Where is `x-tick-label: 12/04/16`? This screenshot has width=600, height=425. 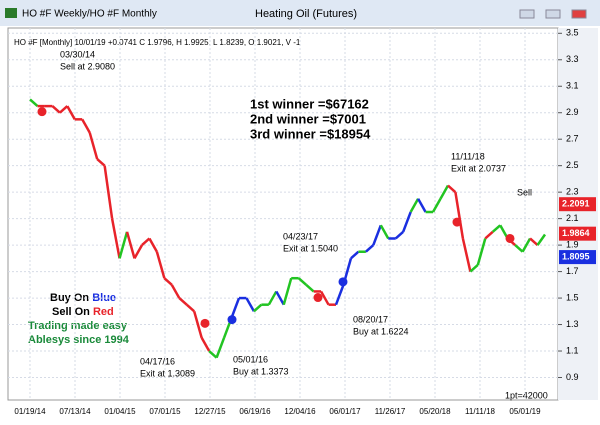
x-tick-label: 12/04/16 is located at coordinates (300, 411).